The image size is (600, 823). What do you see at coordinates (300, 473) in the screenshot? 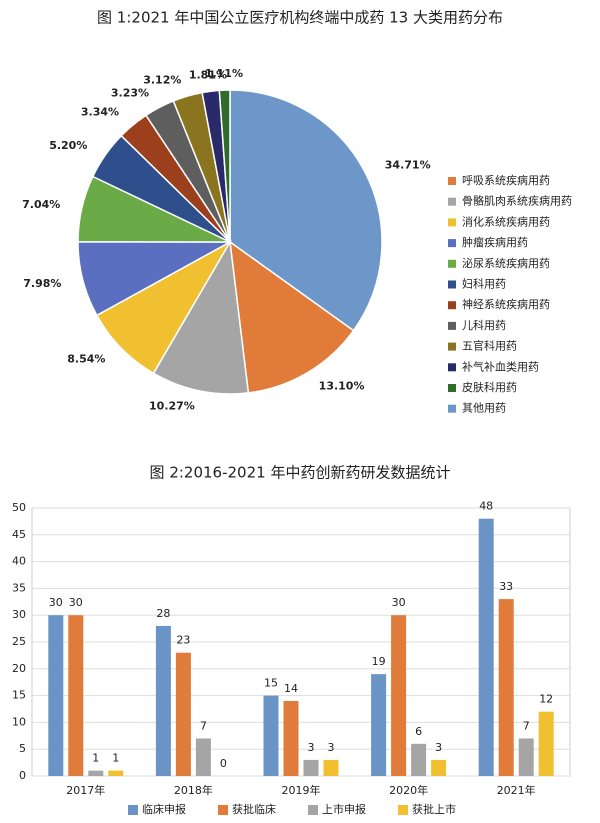
I see `bar-title: 图 2:2016-2021 年中药创新药研发数据统计` at bounding box center [300, 473].